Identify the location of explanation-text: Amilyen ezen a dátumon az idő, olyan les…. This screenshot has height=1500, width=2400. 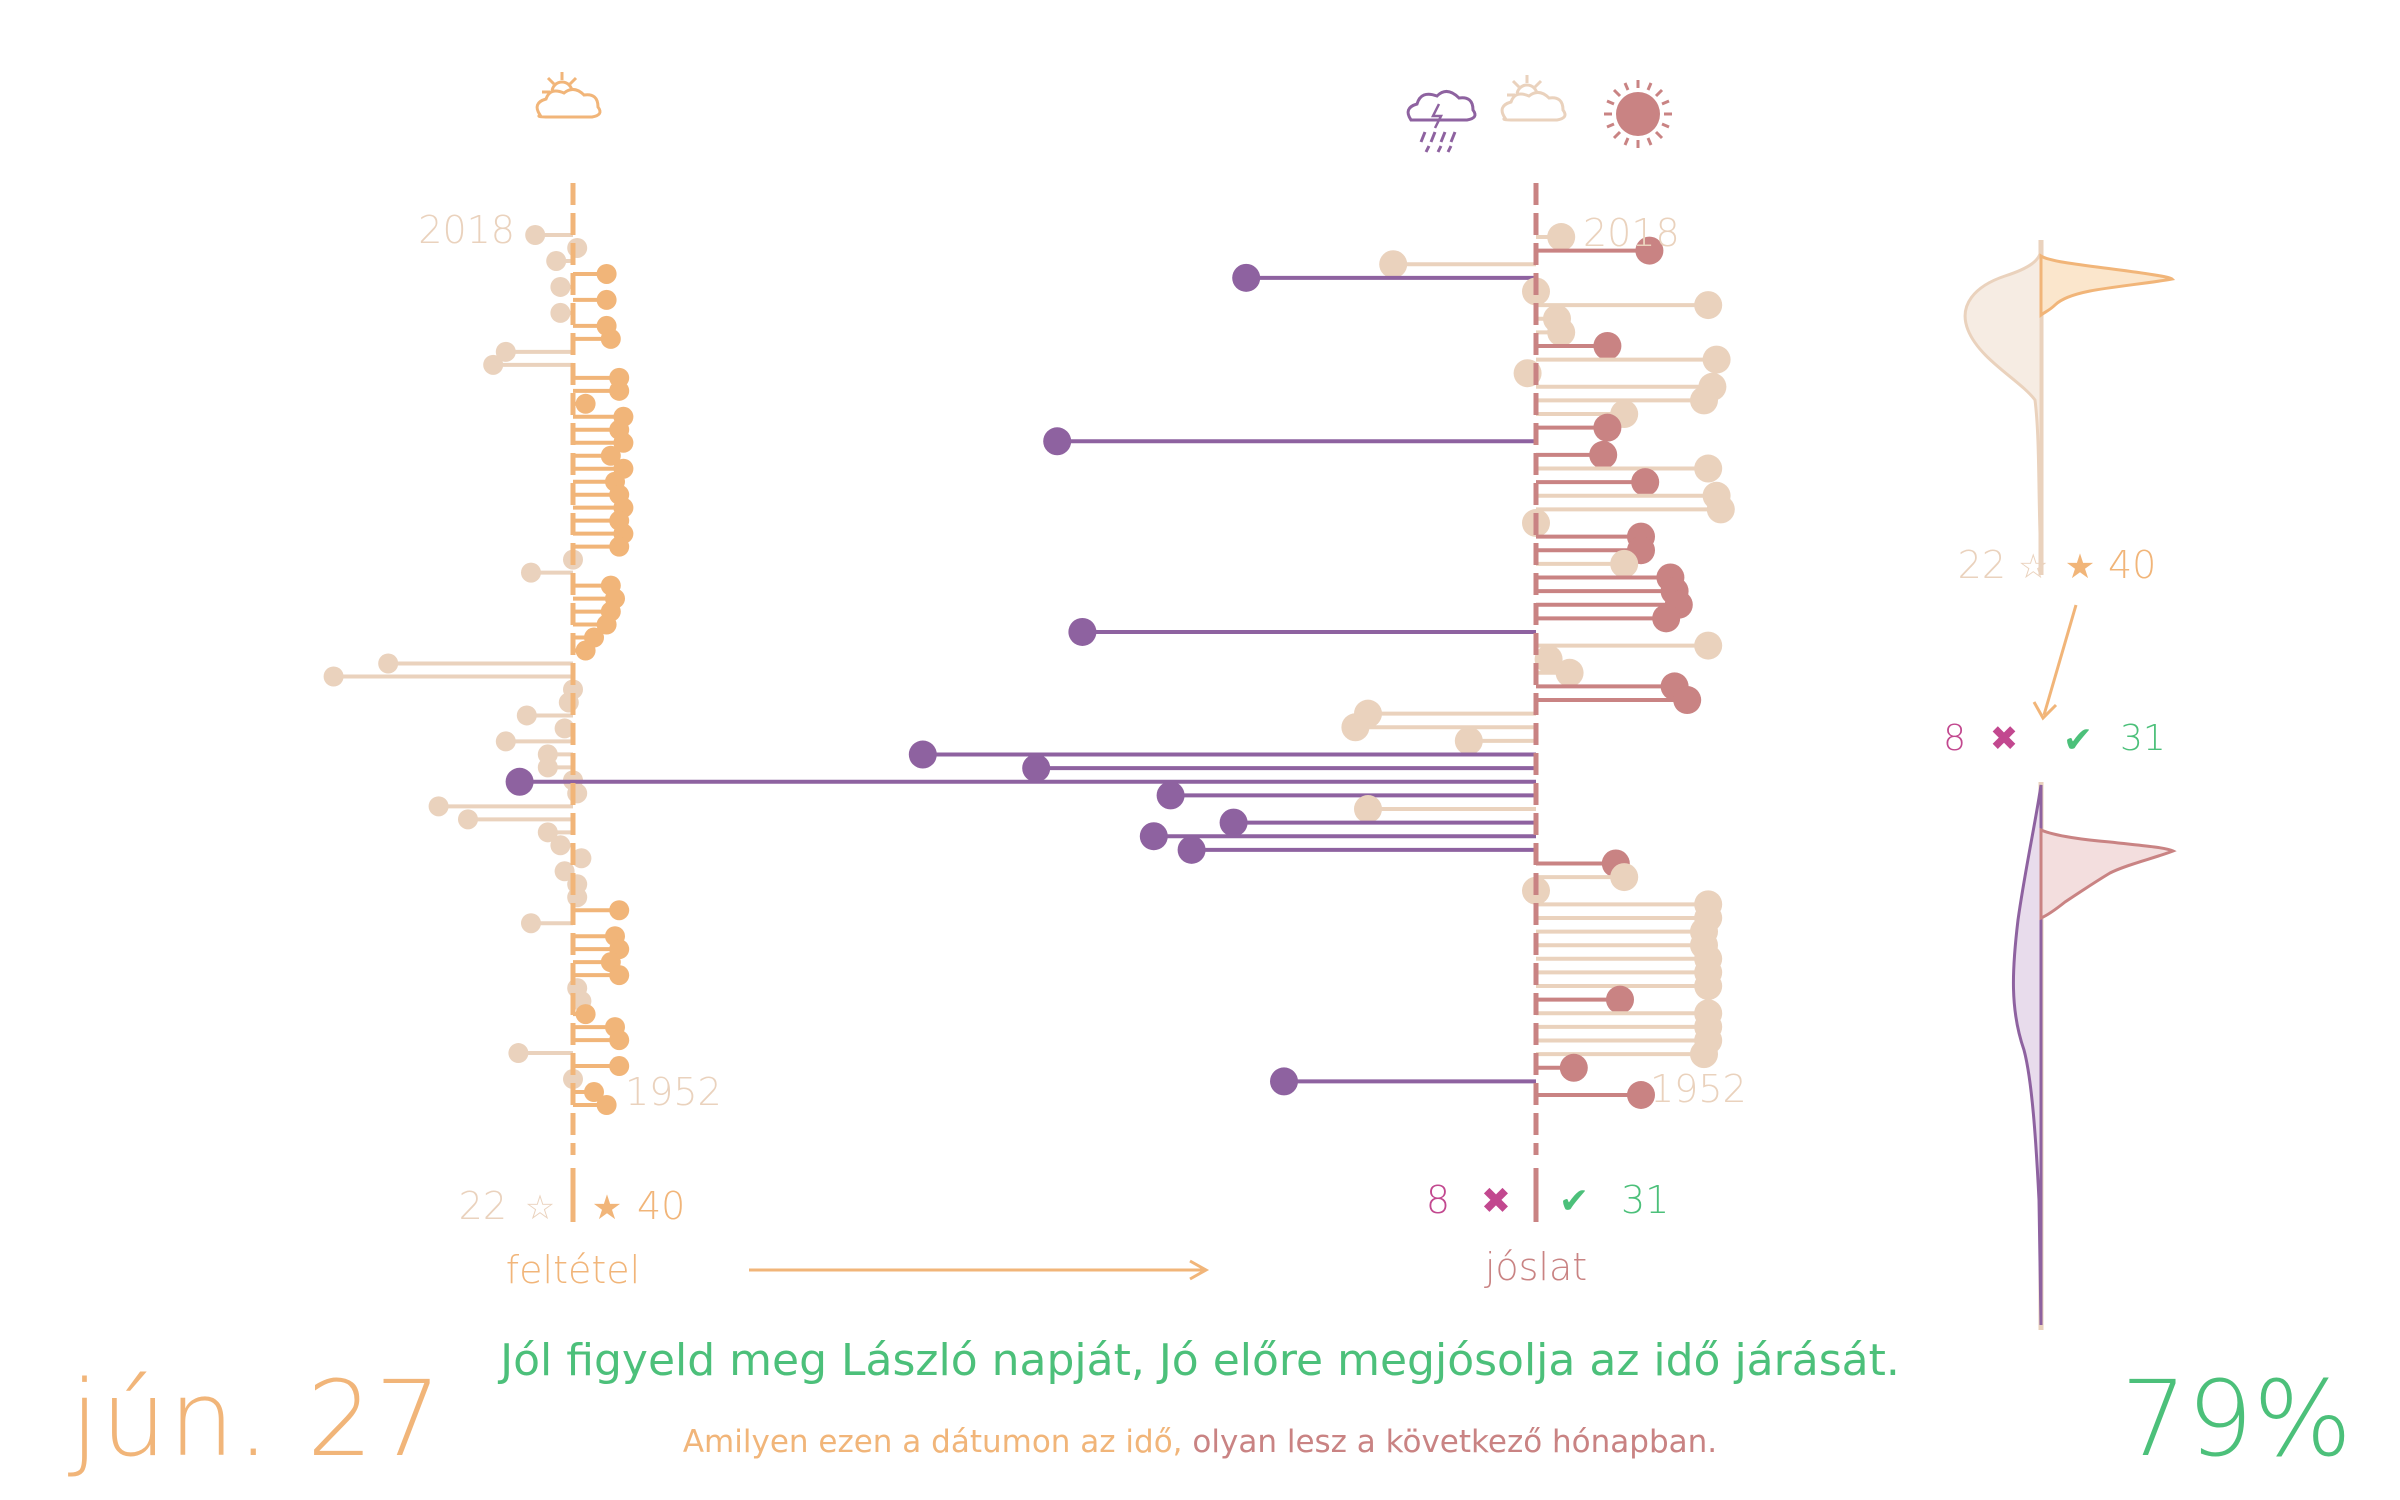
(1200, 1442).